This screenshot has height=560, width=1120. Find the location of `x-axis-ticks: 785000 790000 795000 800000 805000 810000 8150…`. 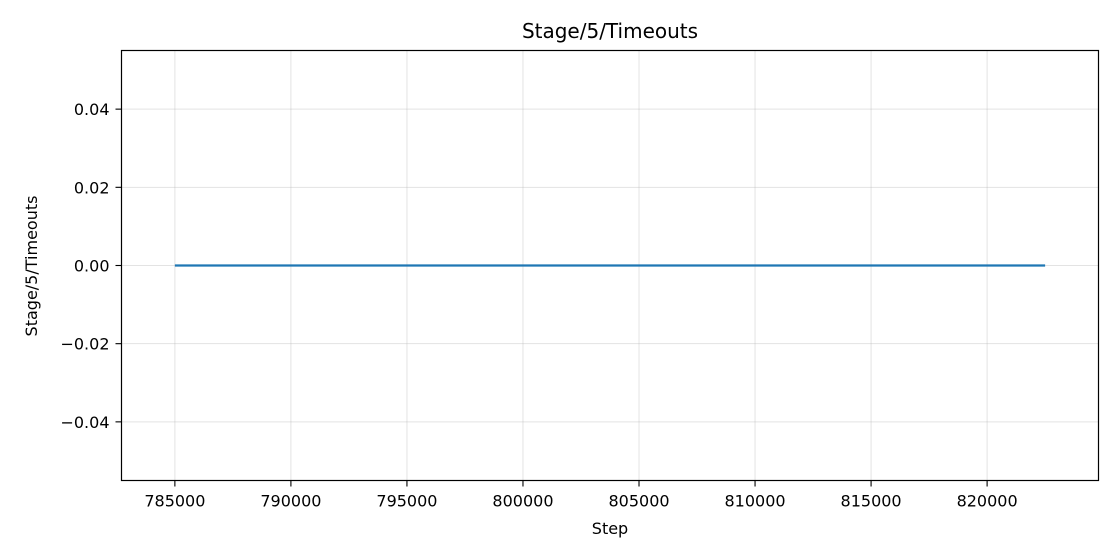

x-axis-ticks: 785000 790000 795000 800000 805000 810000 8150… is located at coordinates (581, 495).